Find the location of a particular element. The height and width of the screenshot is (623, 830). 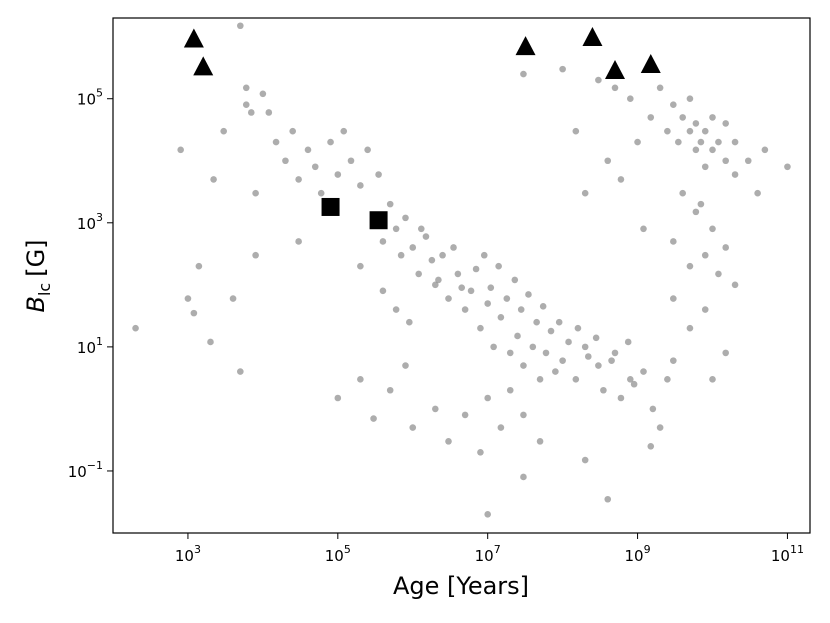

x-tick-exp: 11 is located at coordinates (797, 549).